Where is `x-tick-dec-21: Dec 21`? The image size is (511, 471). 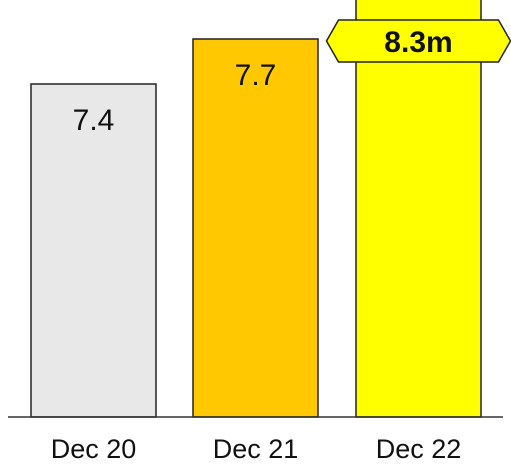
x-tick-dec-21: Dec 21 is located at coordinates (256, 449).